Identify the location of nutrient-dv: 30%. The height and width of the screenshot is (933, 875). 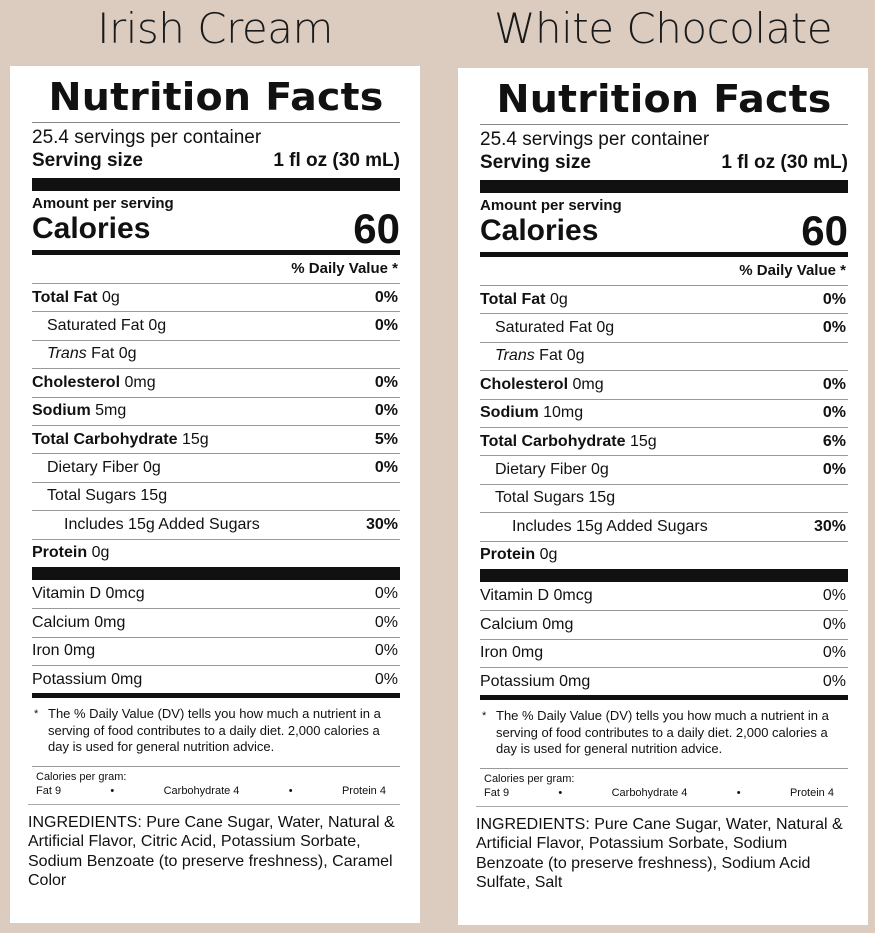
(829, 526).